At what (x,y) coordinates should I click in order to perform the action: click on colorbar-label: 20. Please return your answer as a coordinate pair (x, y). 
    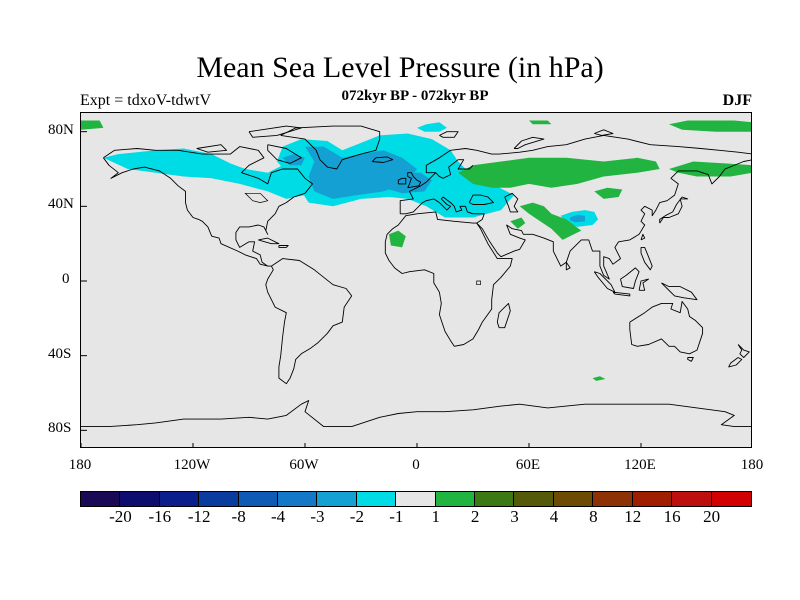
    Looking at the image, I should click on (712, 516).